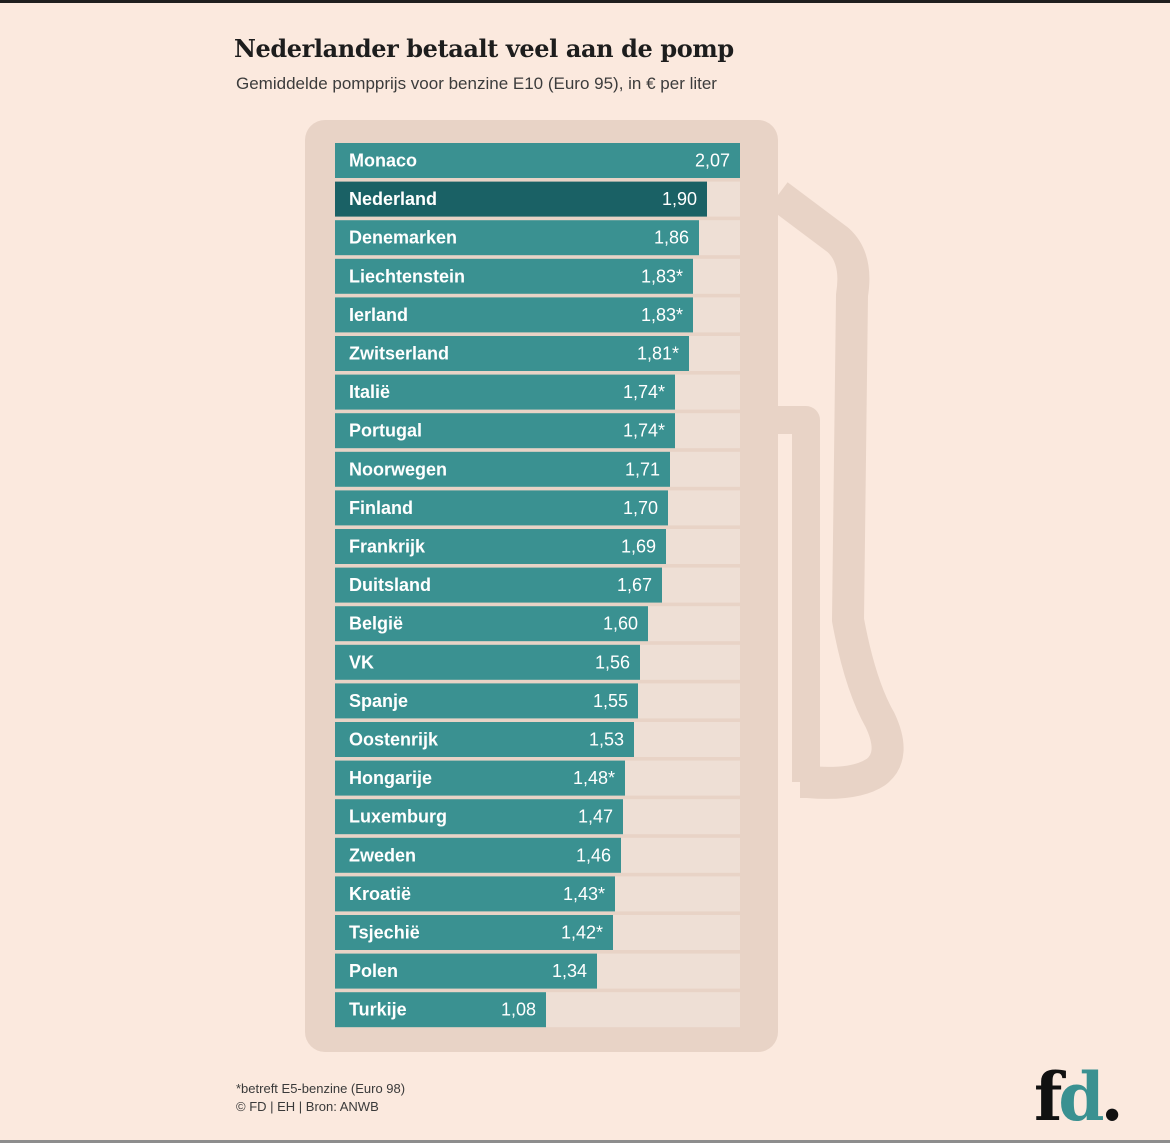 This screenshot has height=1143, width=1170. Describe the element at coordinates (373, 971) in the screenshot. I see `bar-category-label: Polen` at that location.